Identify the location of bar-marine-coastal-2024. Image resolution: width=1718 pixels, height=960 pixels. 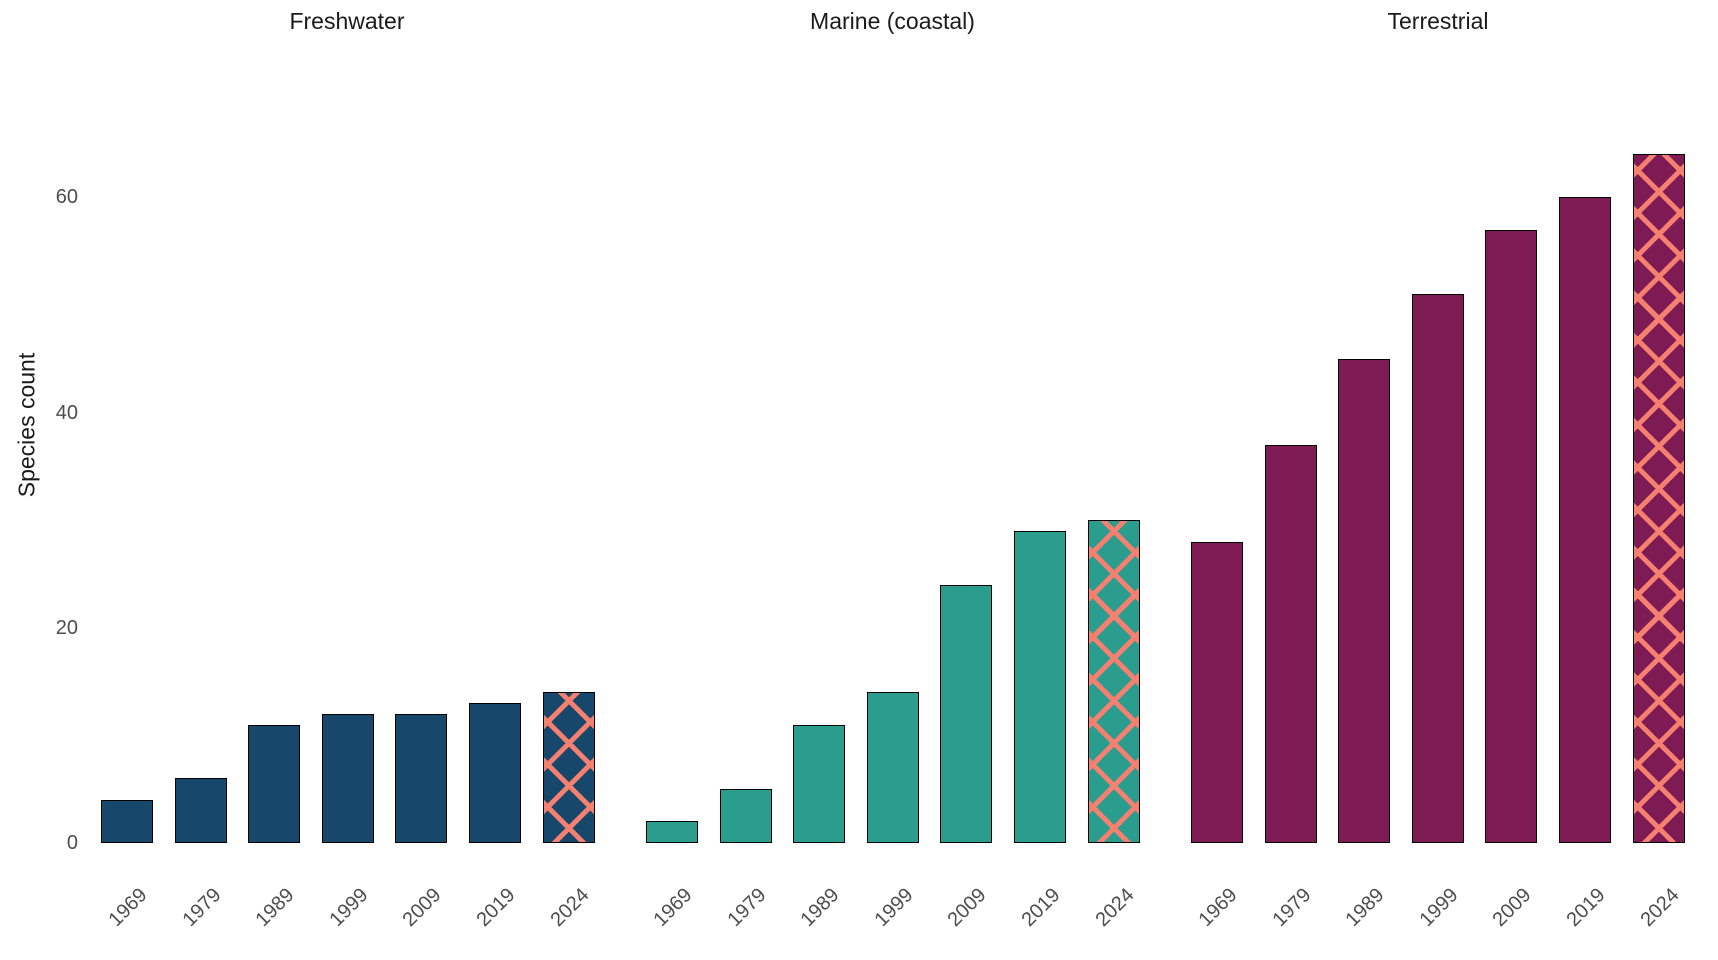
(1113, 681).